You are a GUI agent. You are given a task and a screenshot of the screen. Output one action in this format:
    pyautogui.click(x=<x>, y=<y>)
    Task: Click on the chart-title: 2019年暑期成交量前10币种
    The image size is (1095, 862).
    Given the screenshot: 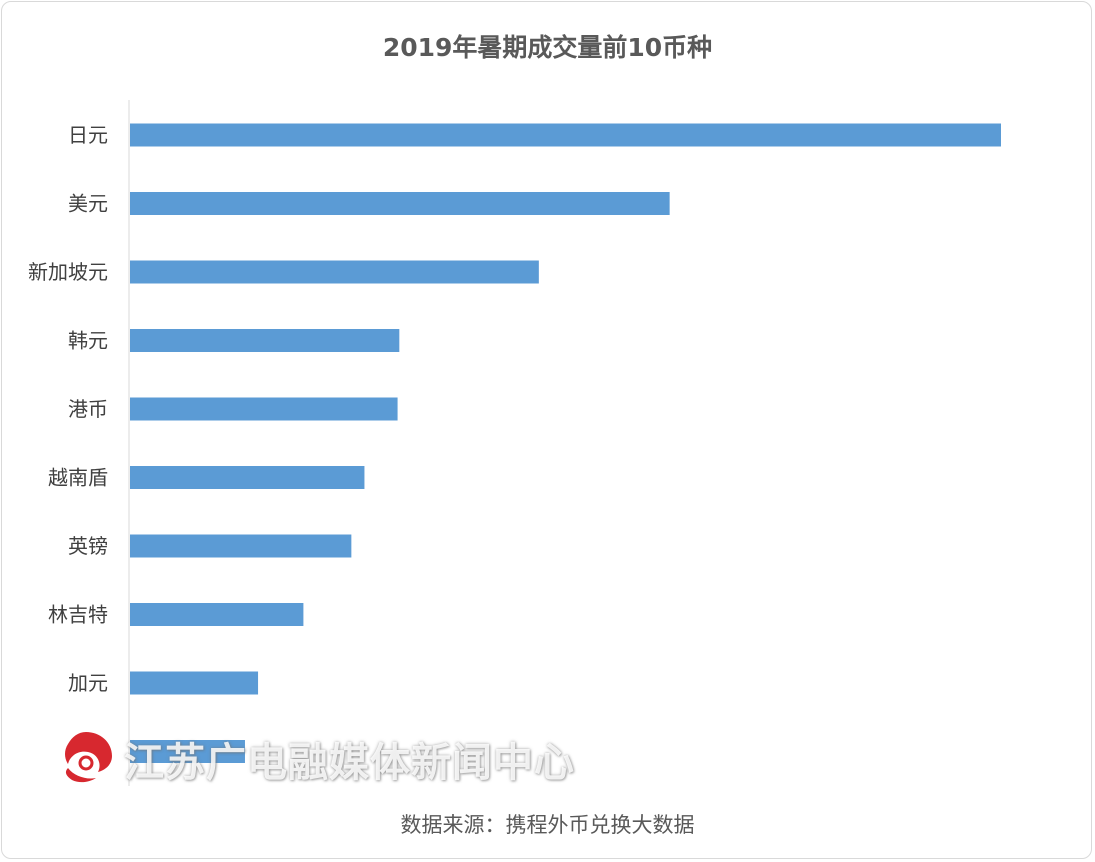 What is the action you would take?
    pyautogui.click(x=547, y=47)
    